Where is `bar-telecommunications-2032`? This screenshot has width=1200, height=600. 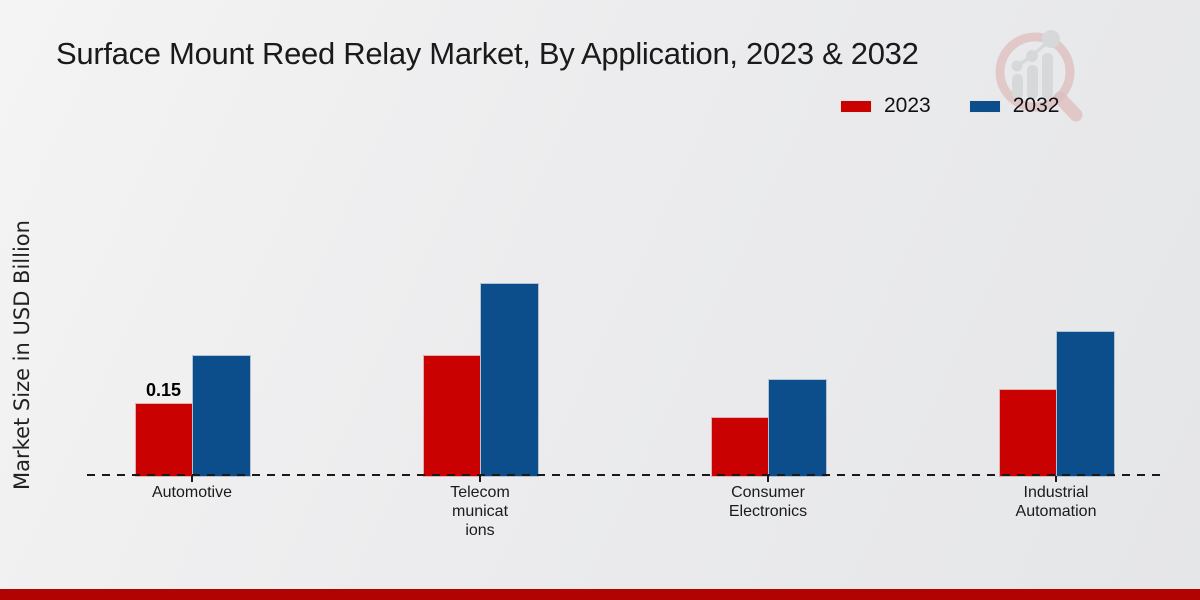 bar-telecommunications-2032 is located at coordinates (509, 380).